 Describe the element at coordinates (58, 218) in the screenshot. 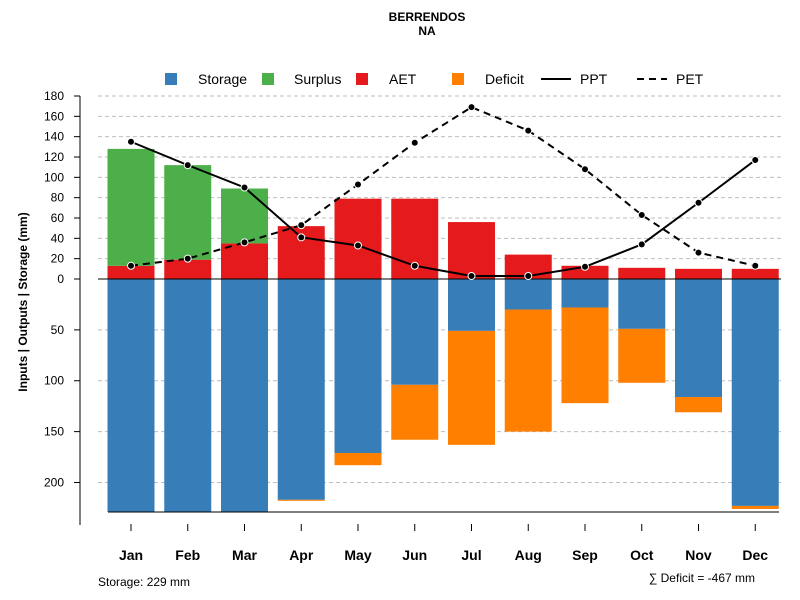

I see `y-tick-label: 60` at that location.